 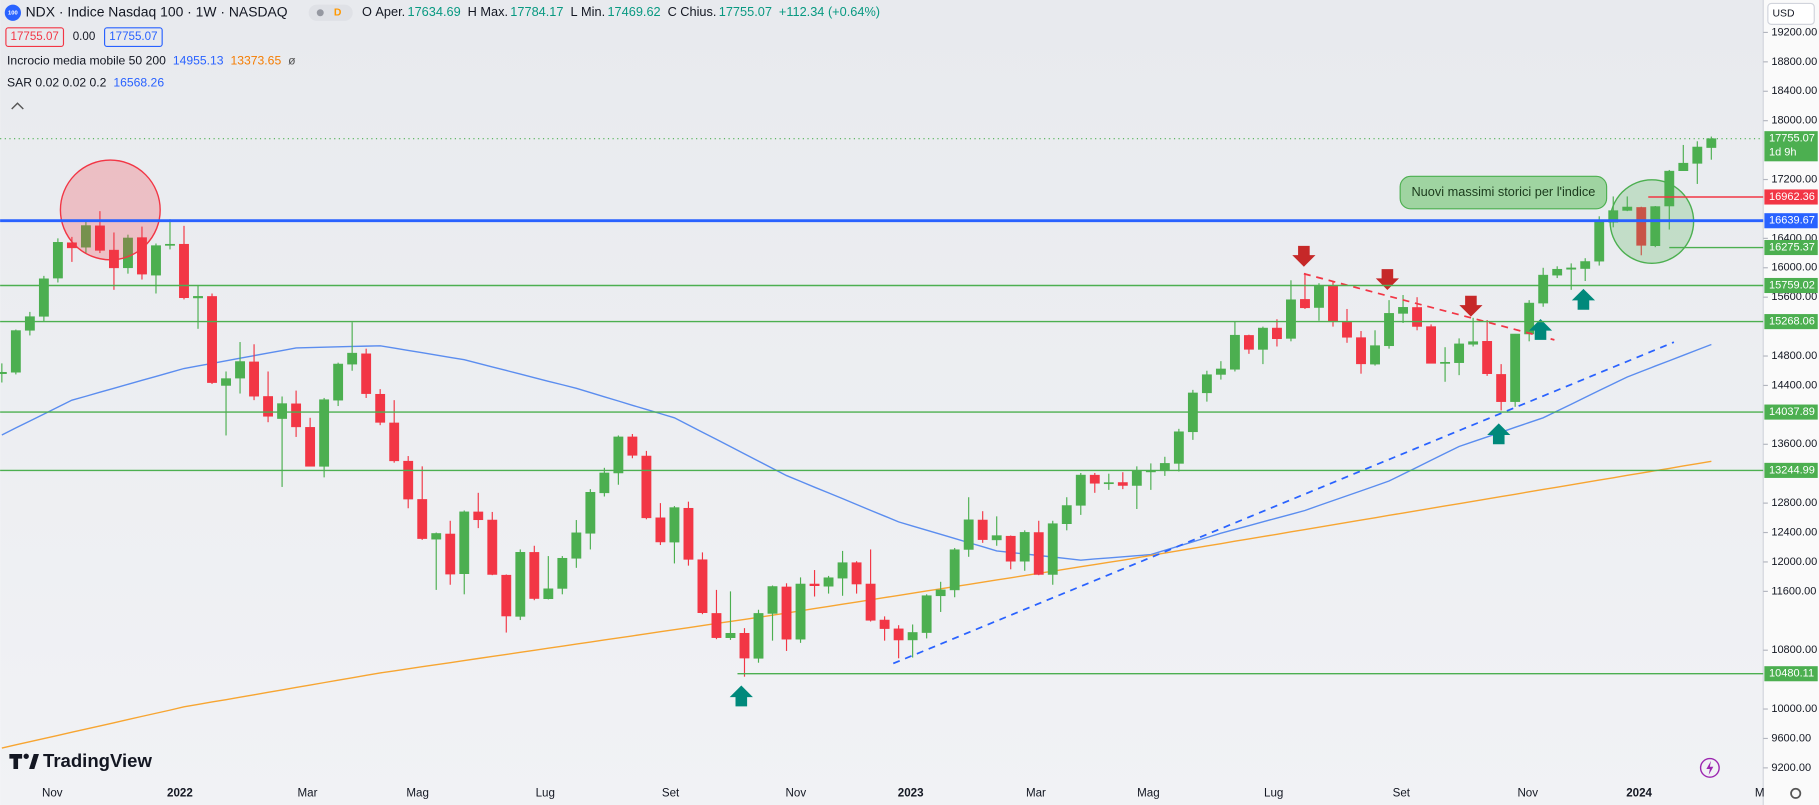 I want to click on settings-icon, so click(x=1796, y=793).